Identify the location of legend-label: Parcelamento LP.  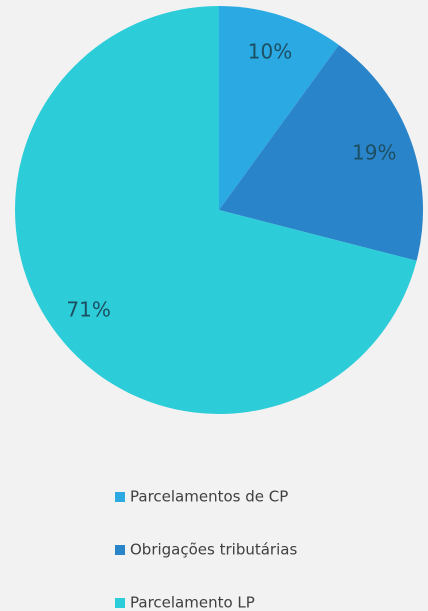
(192, 602).